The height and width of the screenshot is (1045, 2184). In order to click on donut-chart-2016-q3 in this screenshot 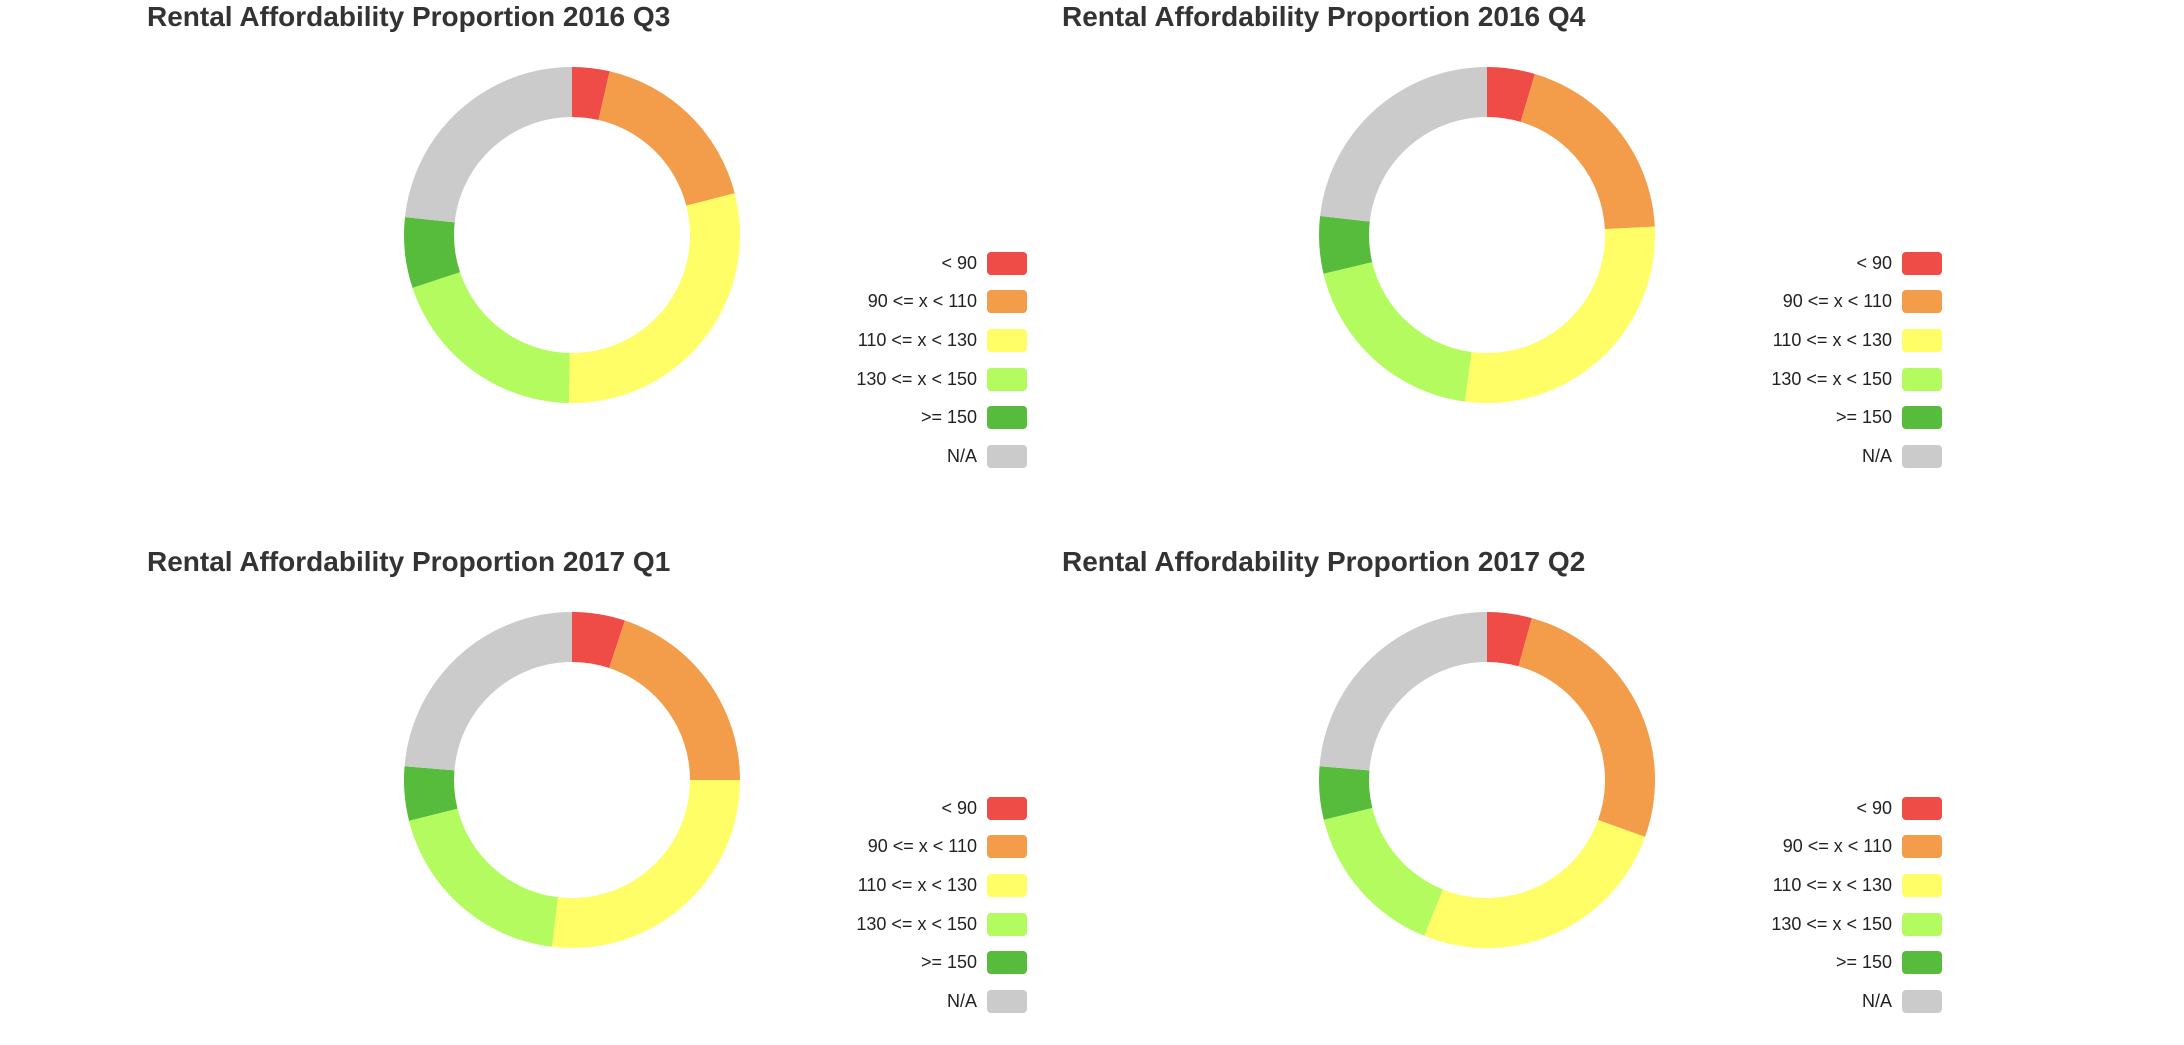, I will do `click(572, 235)`.